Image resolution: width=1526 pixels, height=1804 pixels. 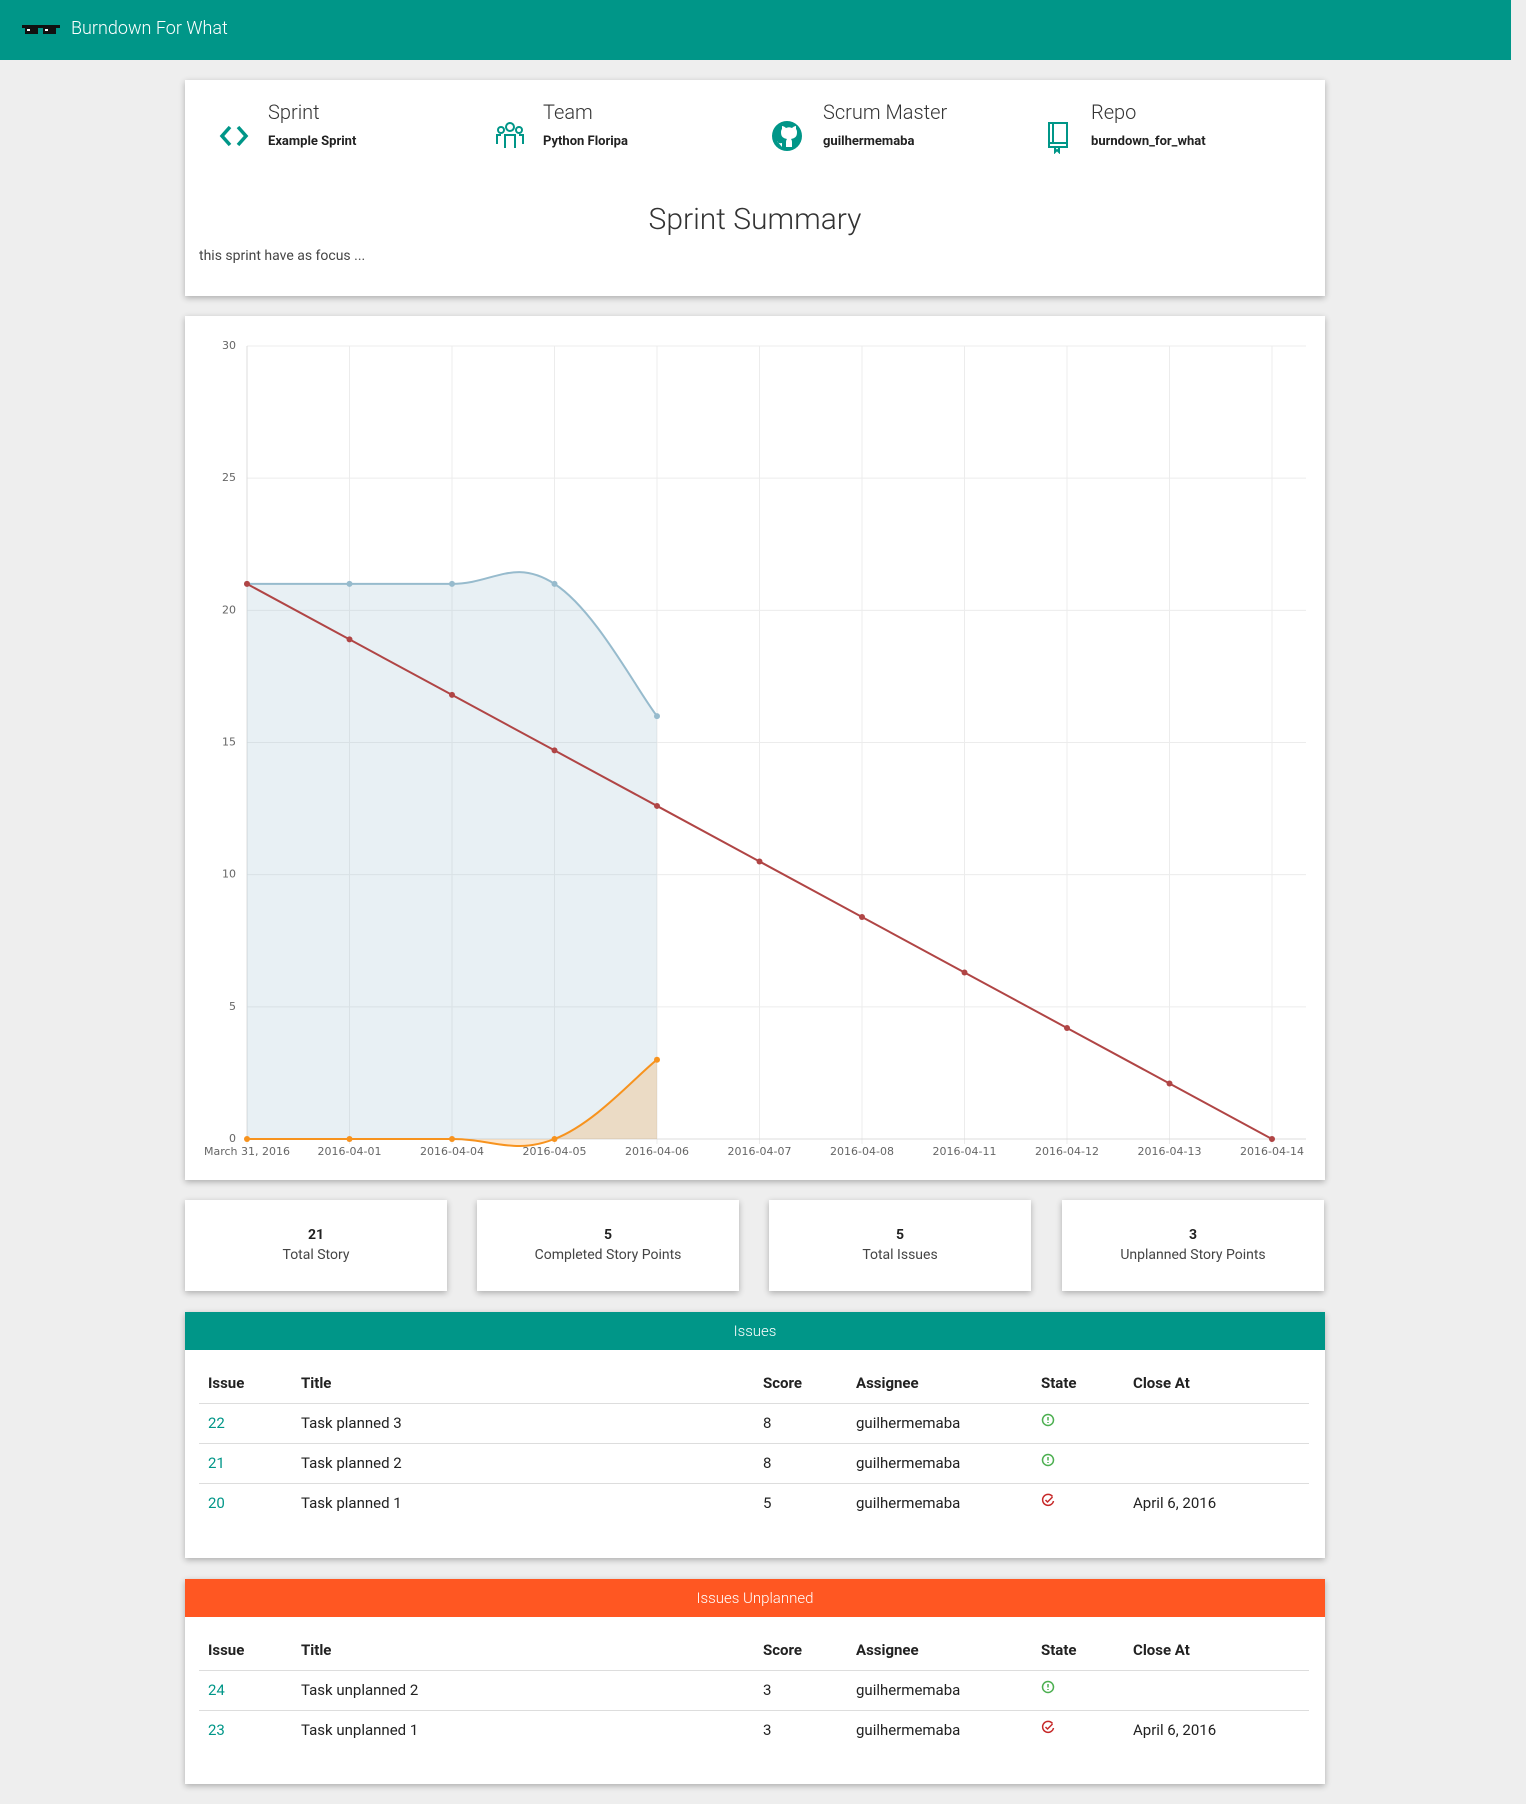 What do you see at coordinates (229, 345) in the screenshot?
I see `y-tick-label: 30` at bounding box center [229, 345].